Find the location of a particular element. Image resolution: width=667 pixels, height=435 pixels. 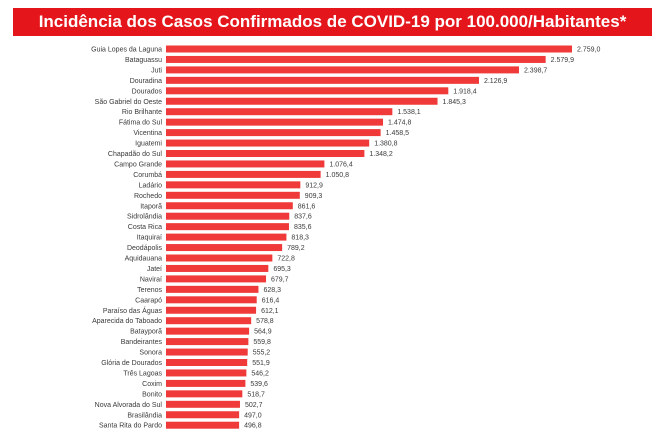

value-label: 578,8 is located at coordinates (265, 321).